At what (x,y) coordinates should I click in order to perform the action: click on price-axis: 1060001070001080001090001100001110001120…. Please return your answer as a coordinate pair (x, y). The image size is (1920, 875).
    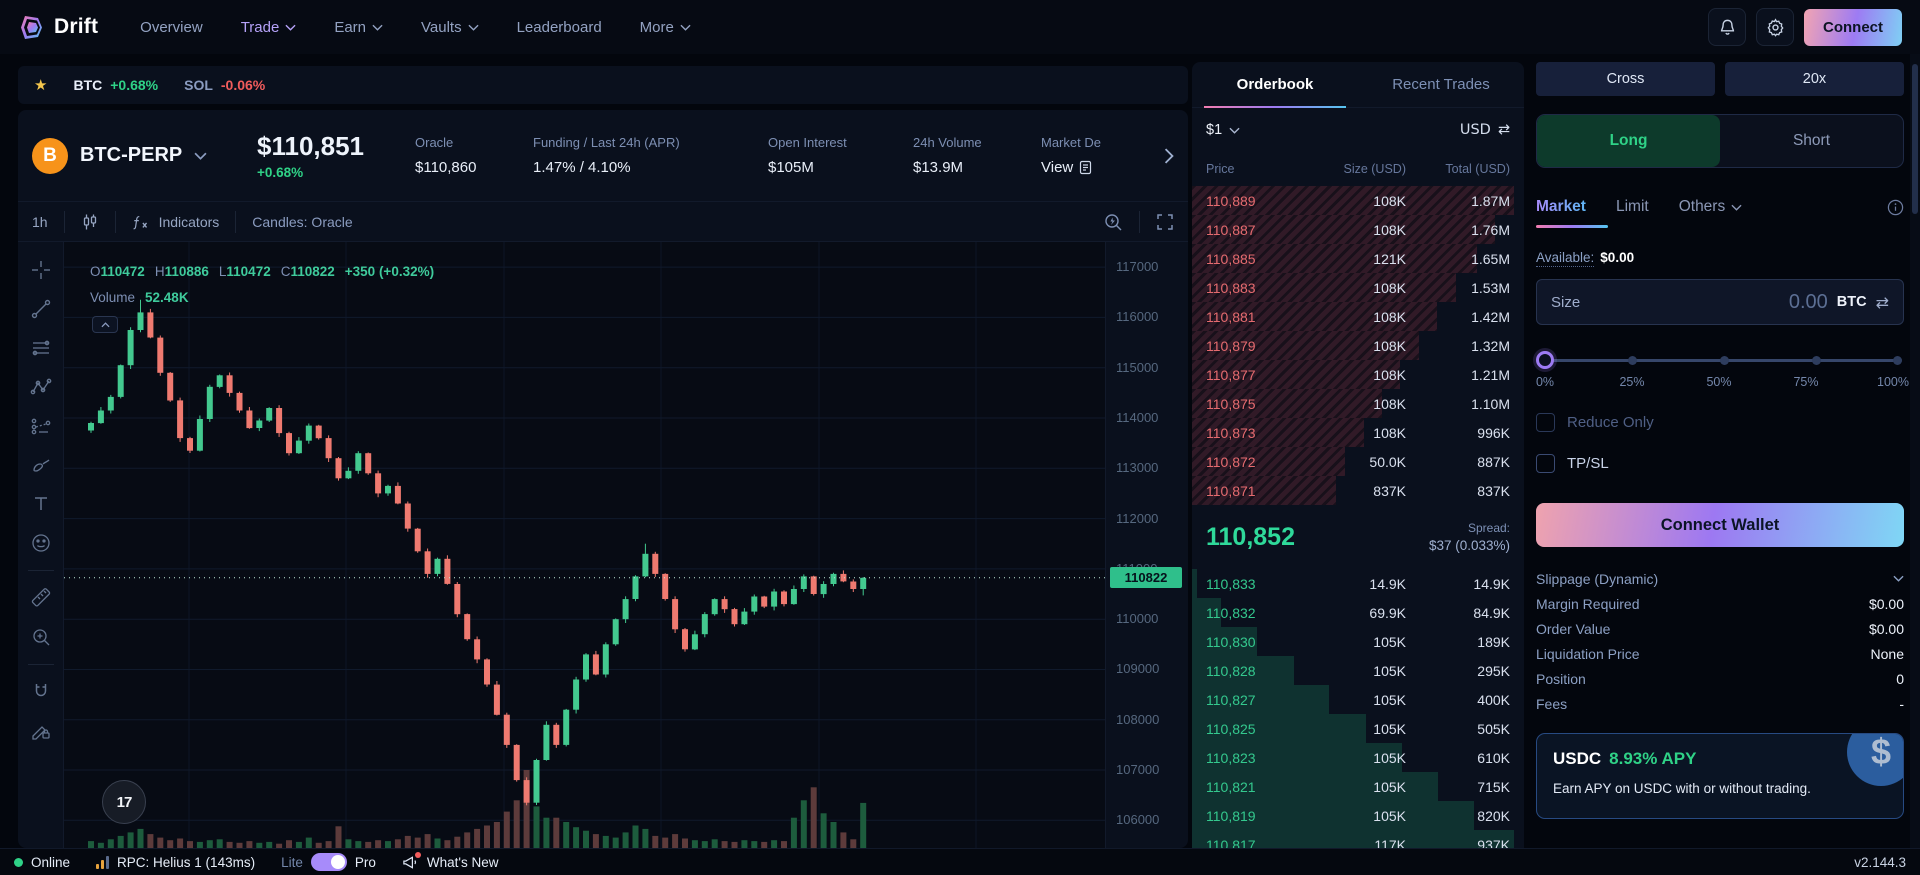
    Looking at the image, I should click on (1146, 545).